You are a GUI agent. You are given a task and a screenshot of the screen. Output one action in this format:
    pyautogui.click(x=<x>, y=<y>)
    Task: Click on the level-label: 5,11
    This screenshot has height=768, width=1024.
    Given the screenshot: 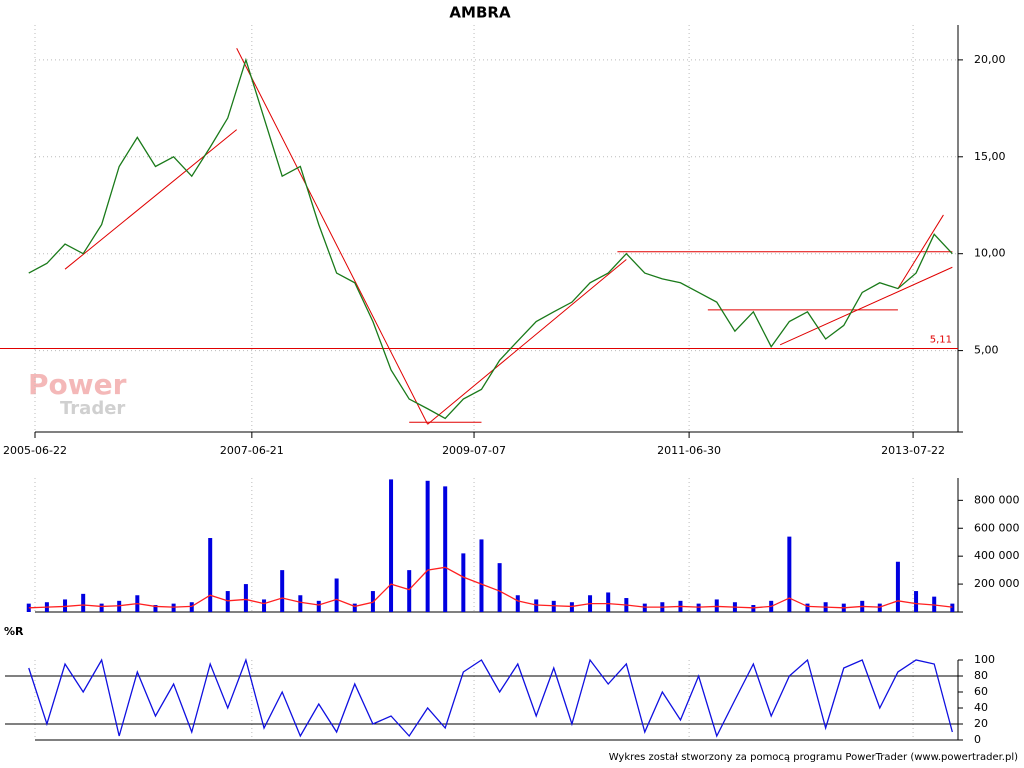 What is the action you would take?
    pyautogui.click(x=941, y=339)
    